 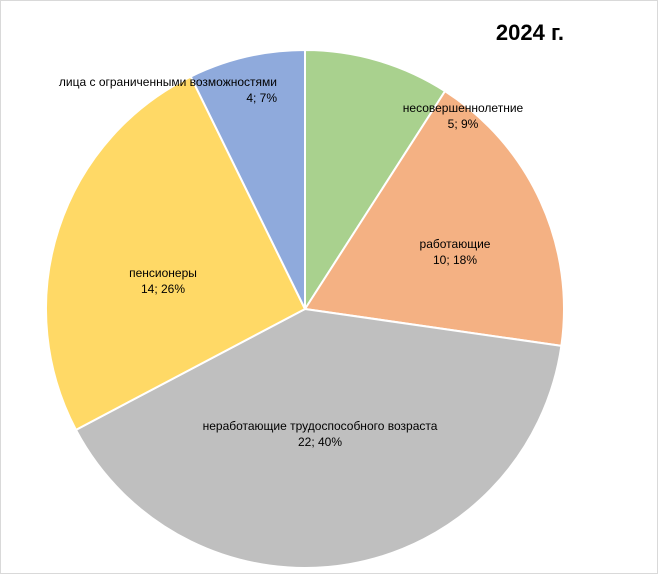 I want to click on slice-value-label: 22; 40%, so click(x=320, y=442).